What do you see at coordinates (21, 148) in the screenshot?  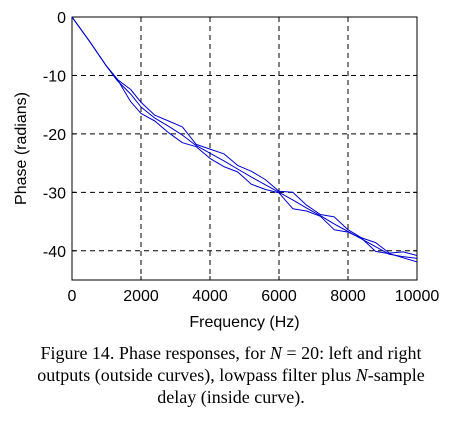 I see `y-axis-label: Phase (radians)` at bounding box center [21, 148].